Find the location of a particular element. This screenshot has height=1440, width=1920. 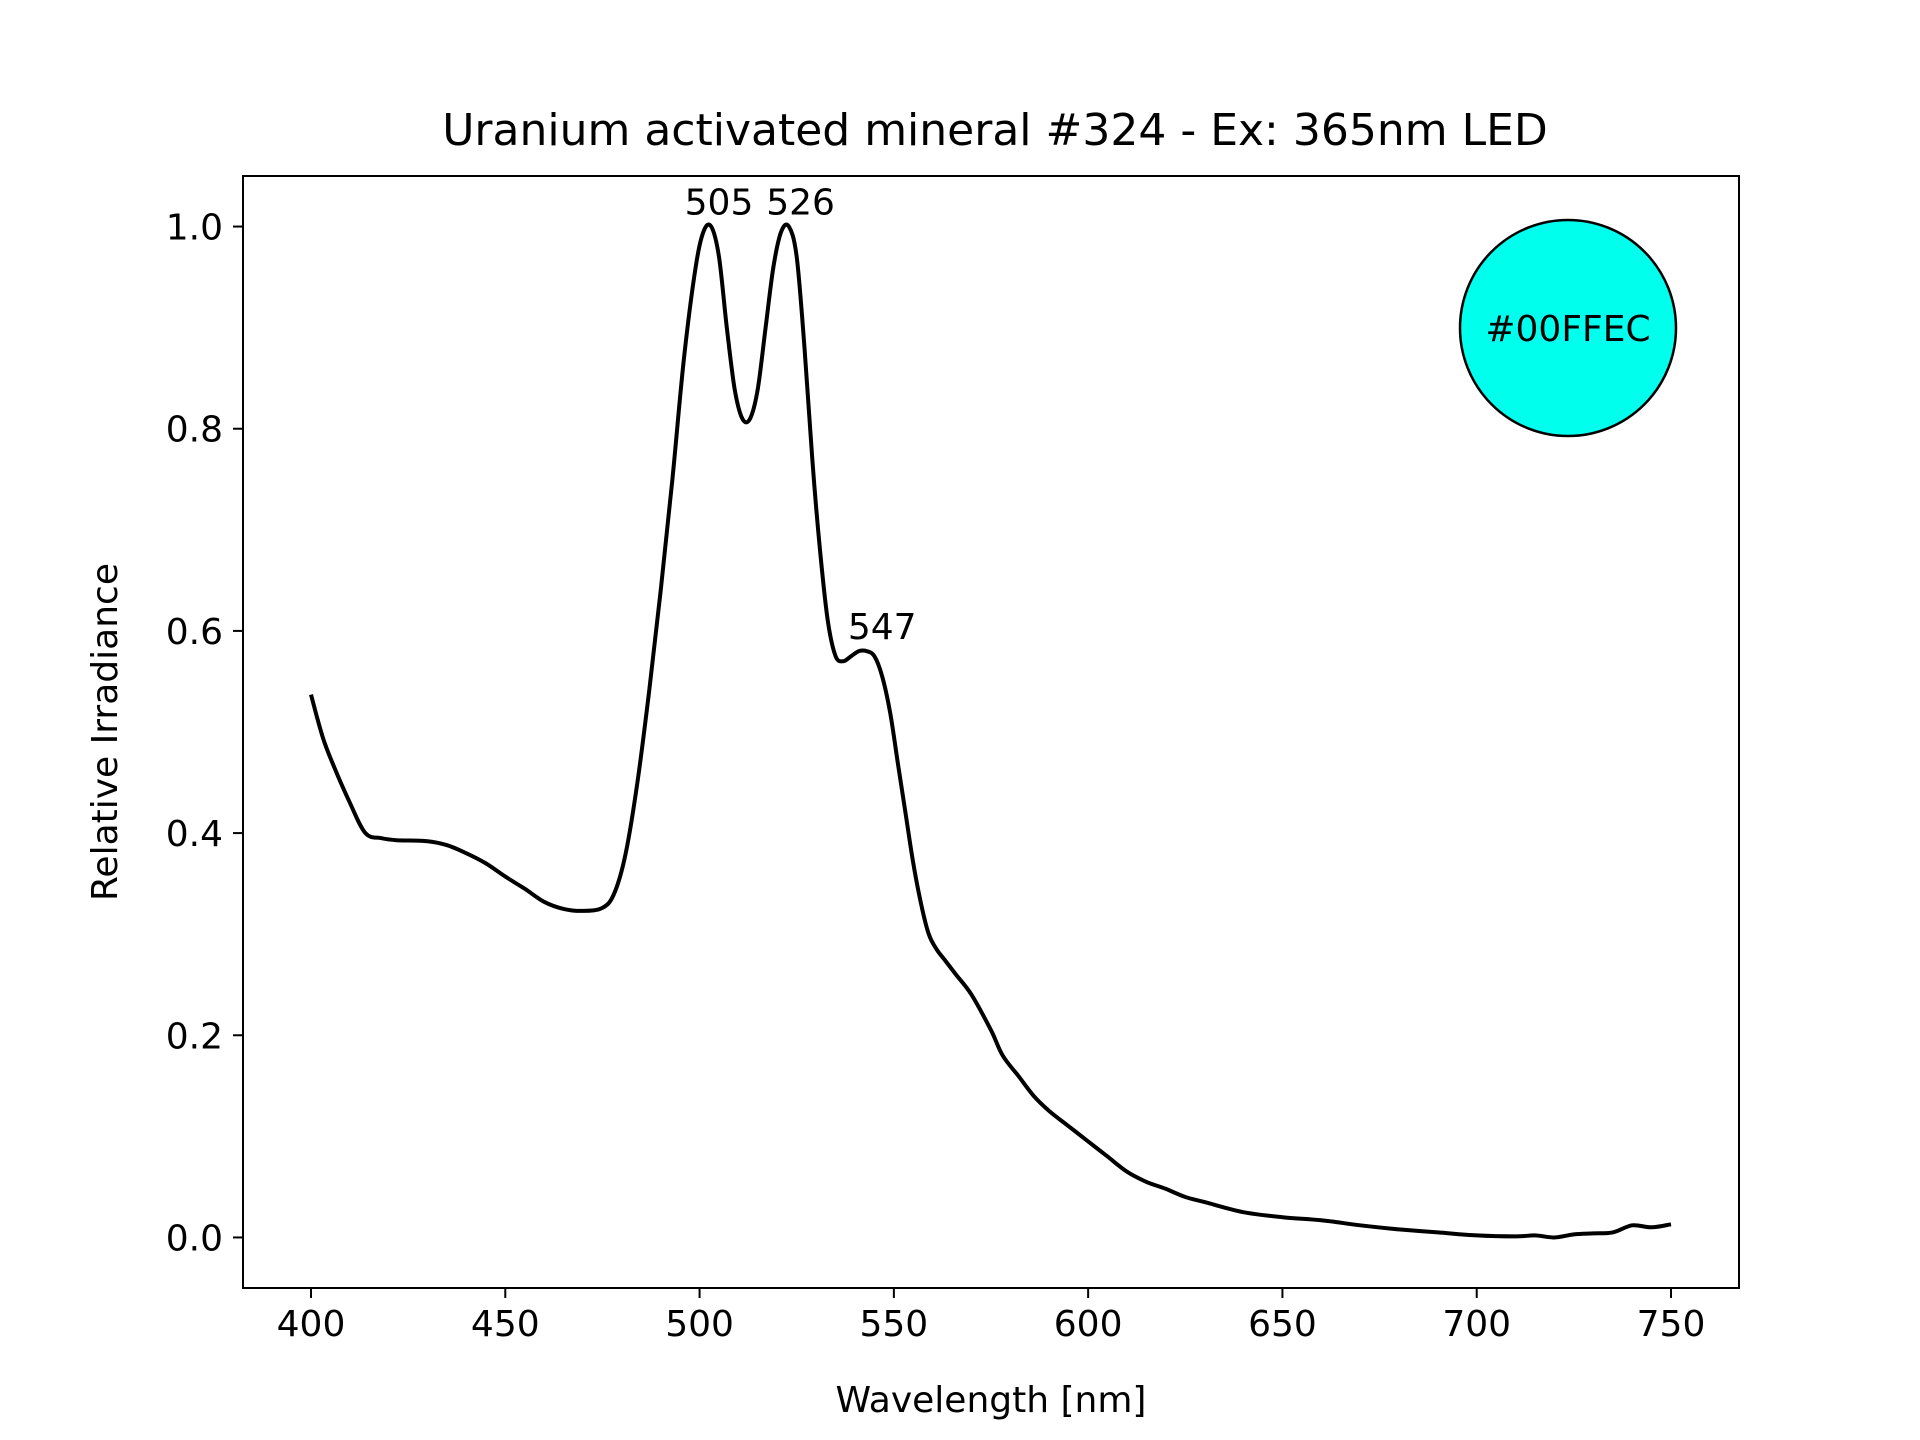

y-axis-label: Relative Irradiance is located at coordinates (105, 732).